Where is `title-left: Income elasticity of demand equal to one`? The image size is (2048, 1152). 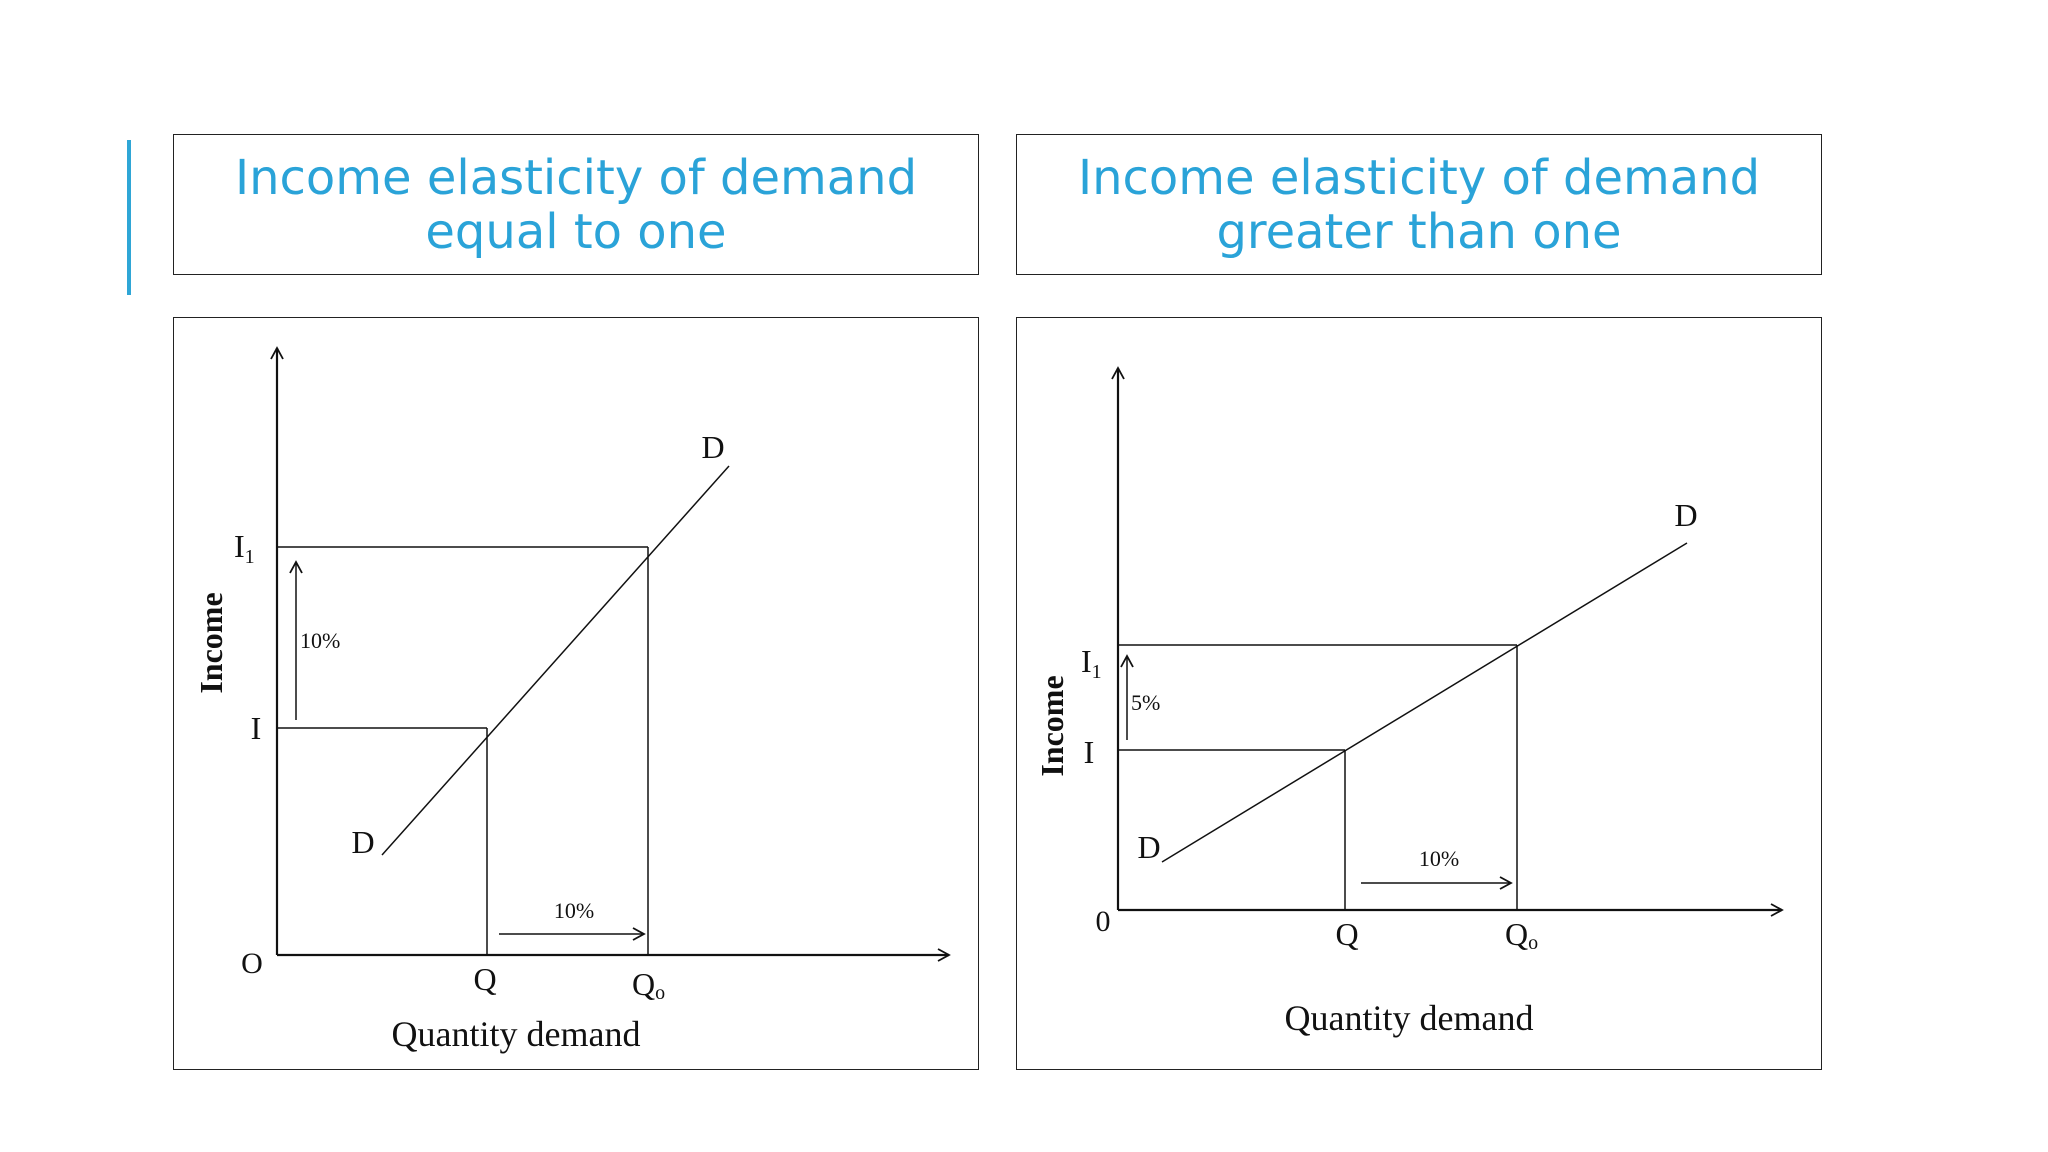
title-left: Income elasticity of demand equal to one is located at coordinates (576, 204).